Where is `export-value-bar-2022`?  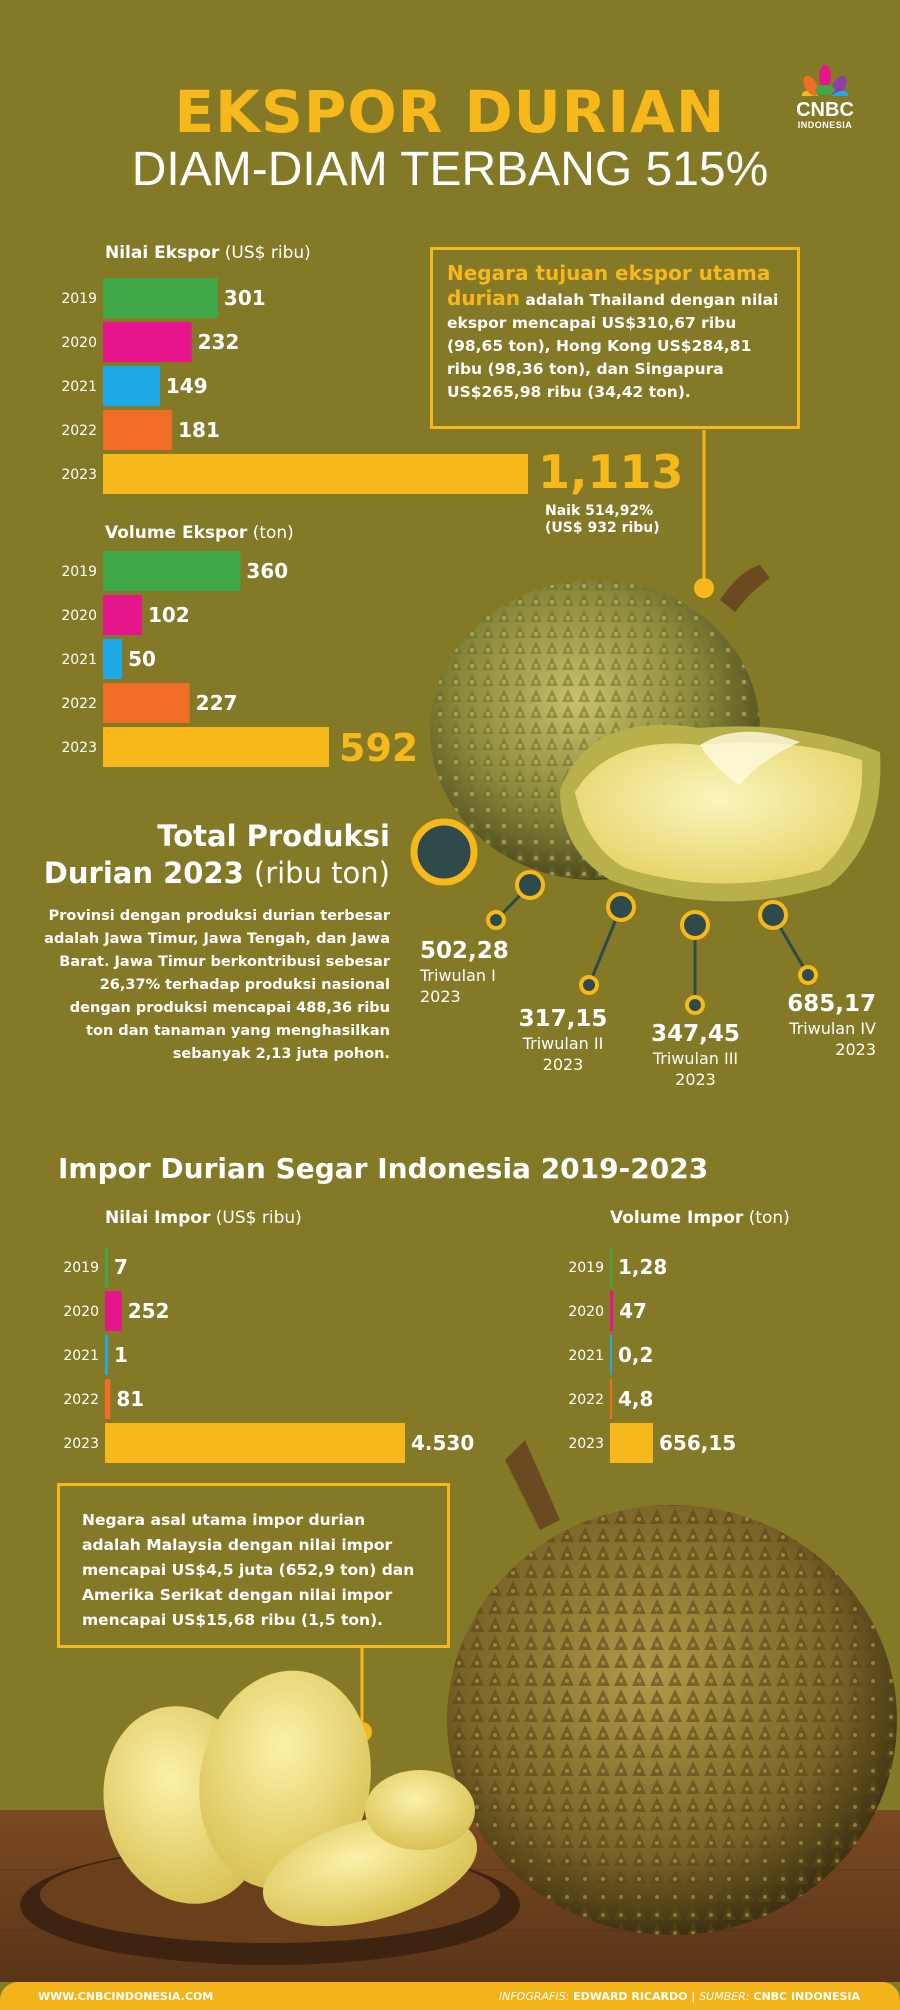 export-value-bar-2022 is located at coordinates (138, 430).